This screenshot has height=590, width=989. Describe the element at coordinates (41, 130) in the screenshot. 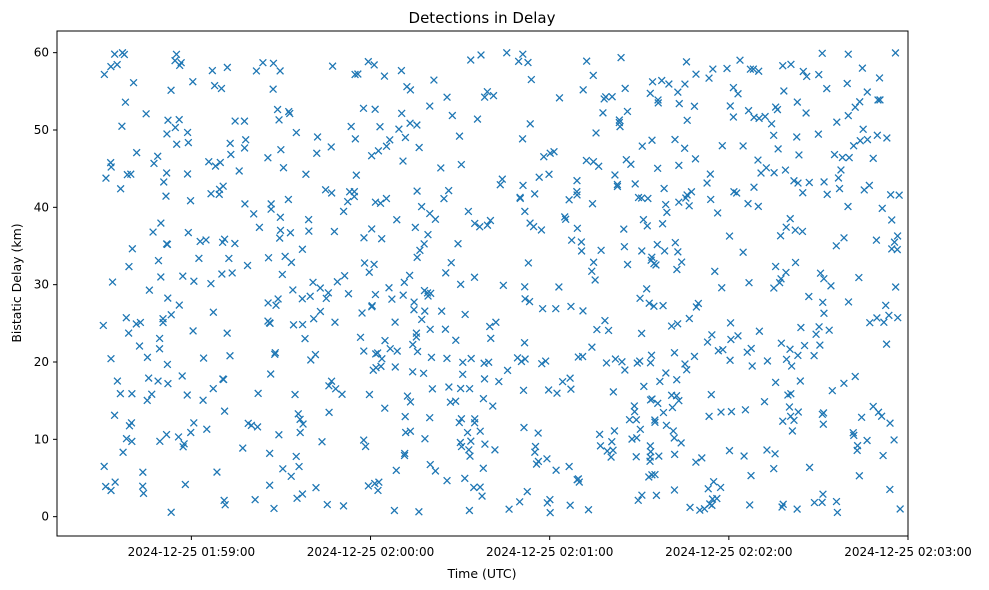

I see `y-tick-label: 50` at that location.